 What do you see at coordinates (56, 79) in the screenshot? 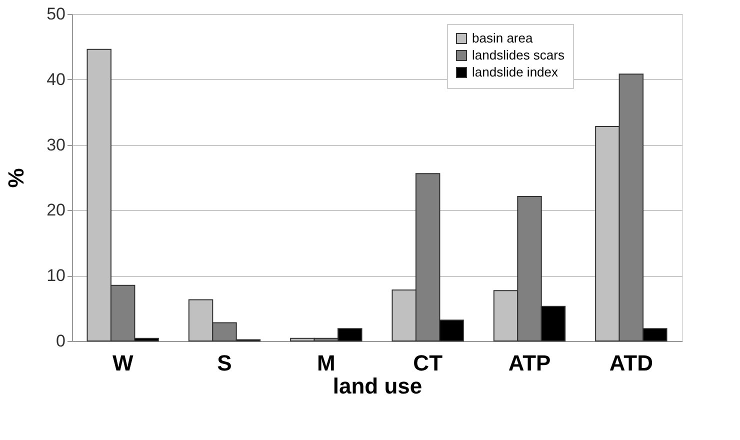
I see `y-tick-label: 40` at bounding box center [56, 79].